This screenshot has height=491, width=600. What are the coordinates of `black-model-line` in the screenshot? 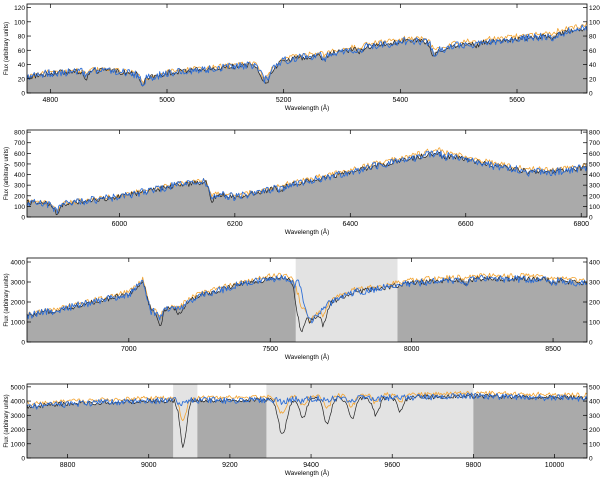 It's located at (307, 56).